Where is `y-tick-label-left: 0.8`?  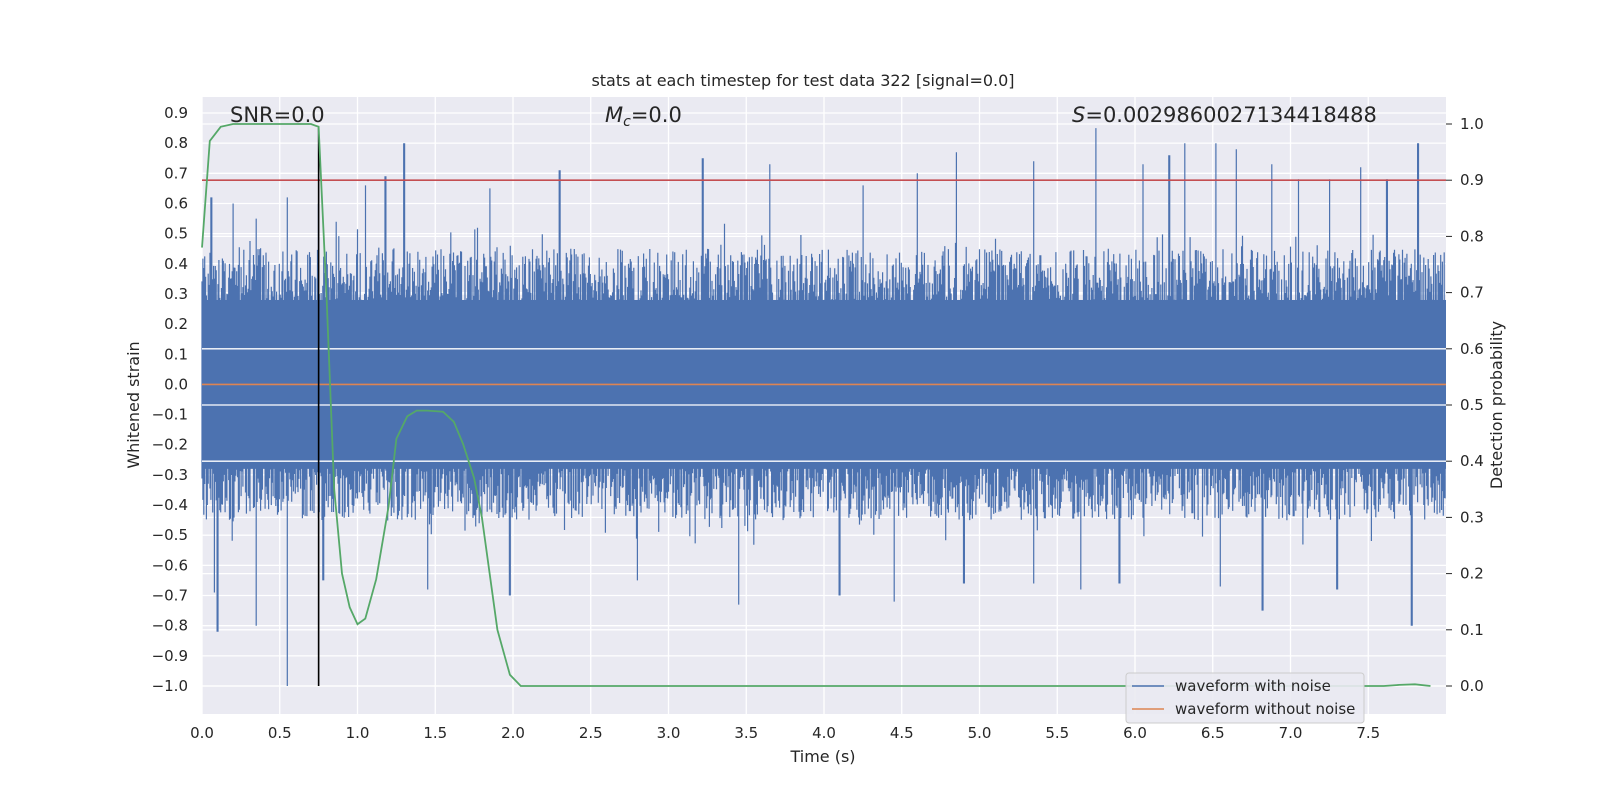 y-tick-label-left: 0.8 is located at coordinates (176, 143).